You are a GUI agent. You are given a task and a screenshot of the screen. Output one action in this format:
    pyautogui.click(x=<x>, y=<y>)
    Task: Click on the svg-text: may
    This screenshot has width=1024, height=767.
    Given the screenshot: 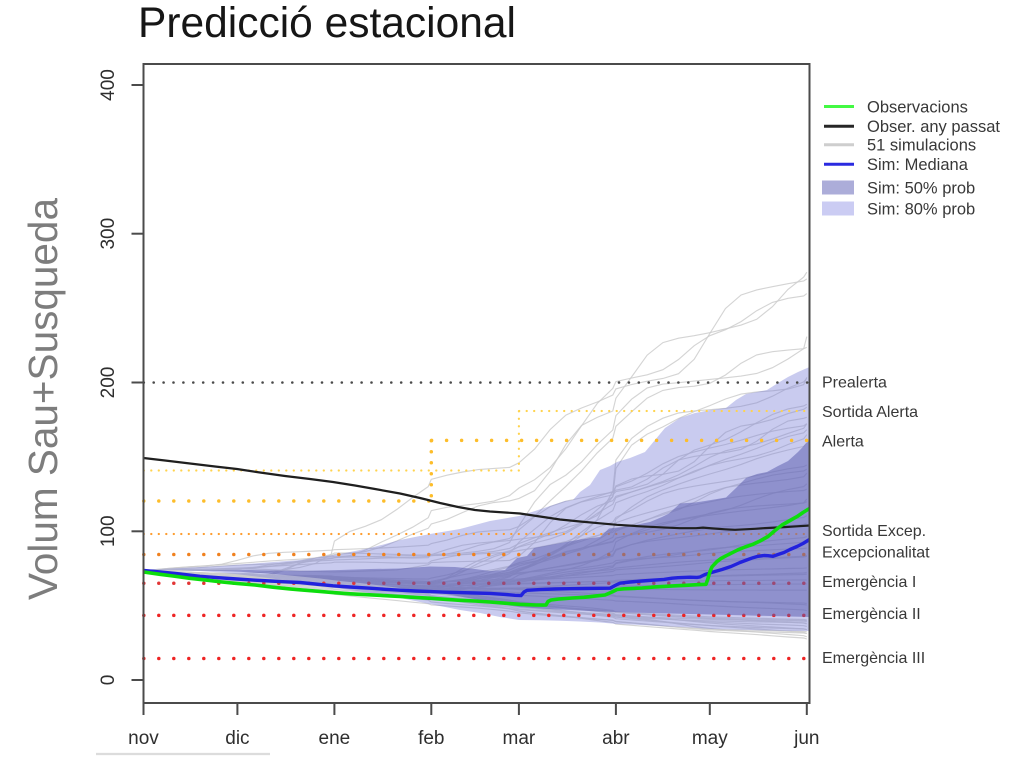 What is the action you would take?
    pyautogui.click(x=710, y=738)
    